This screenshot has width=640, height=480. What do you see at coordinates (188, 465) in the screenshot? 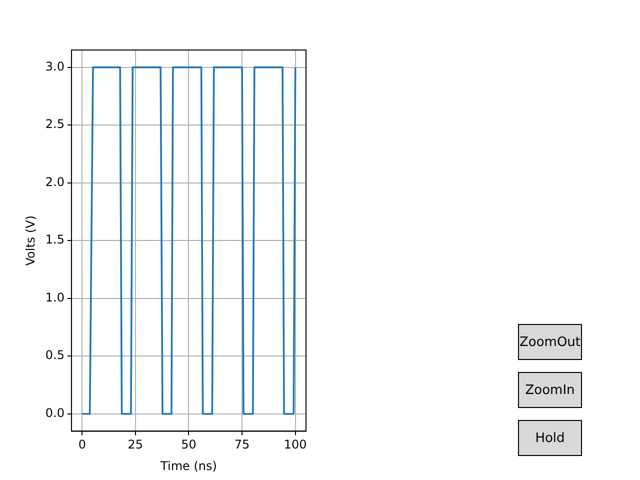
I see `x-axis-title: Time (ns)` at bounding box center [188, 465].